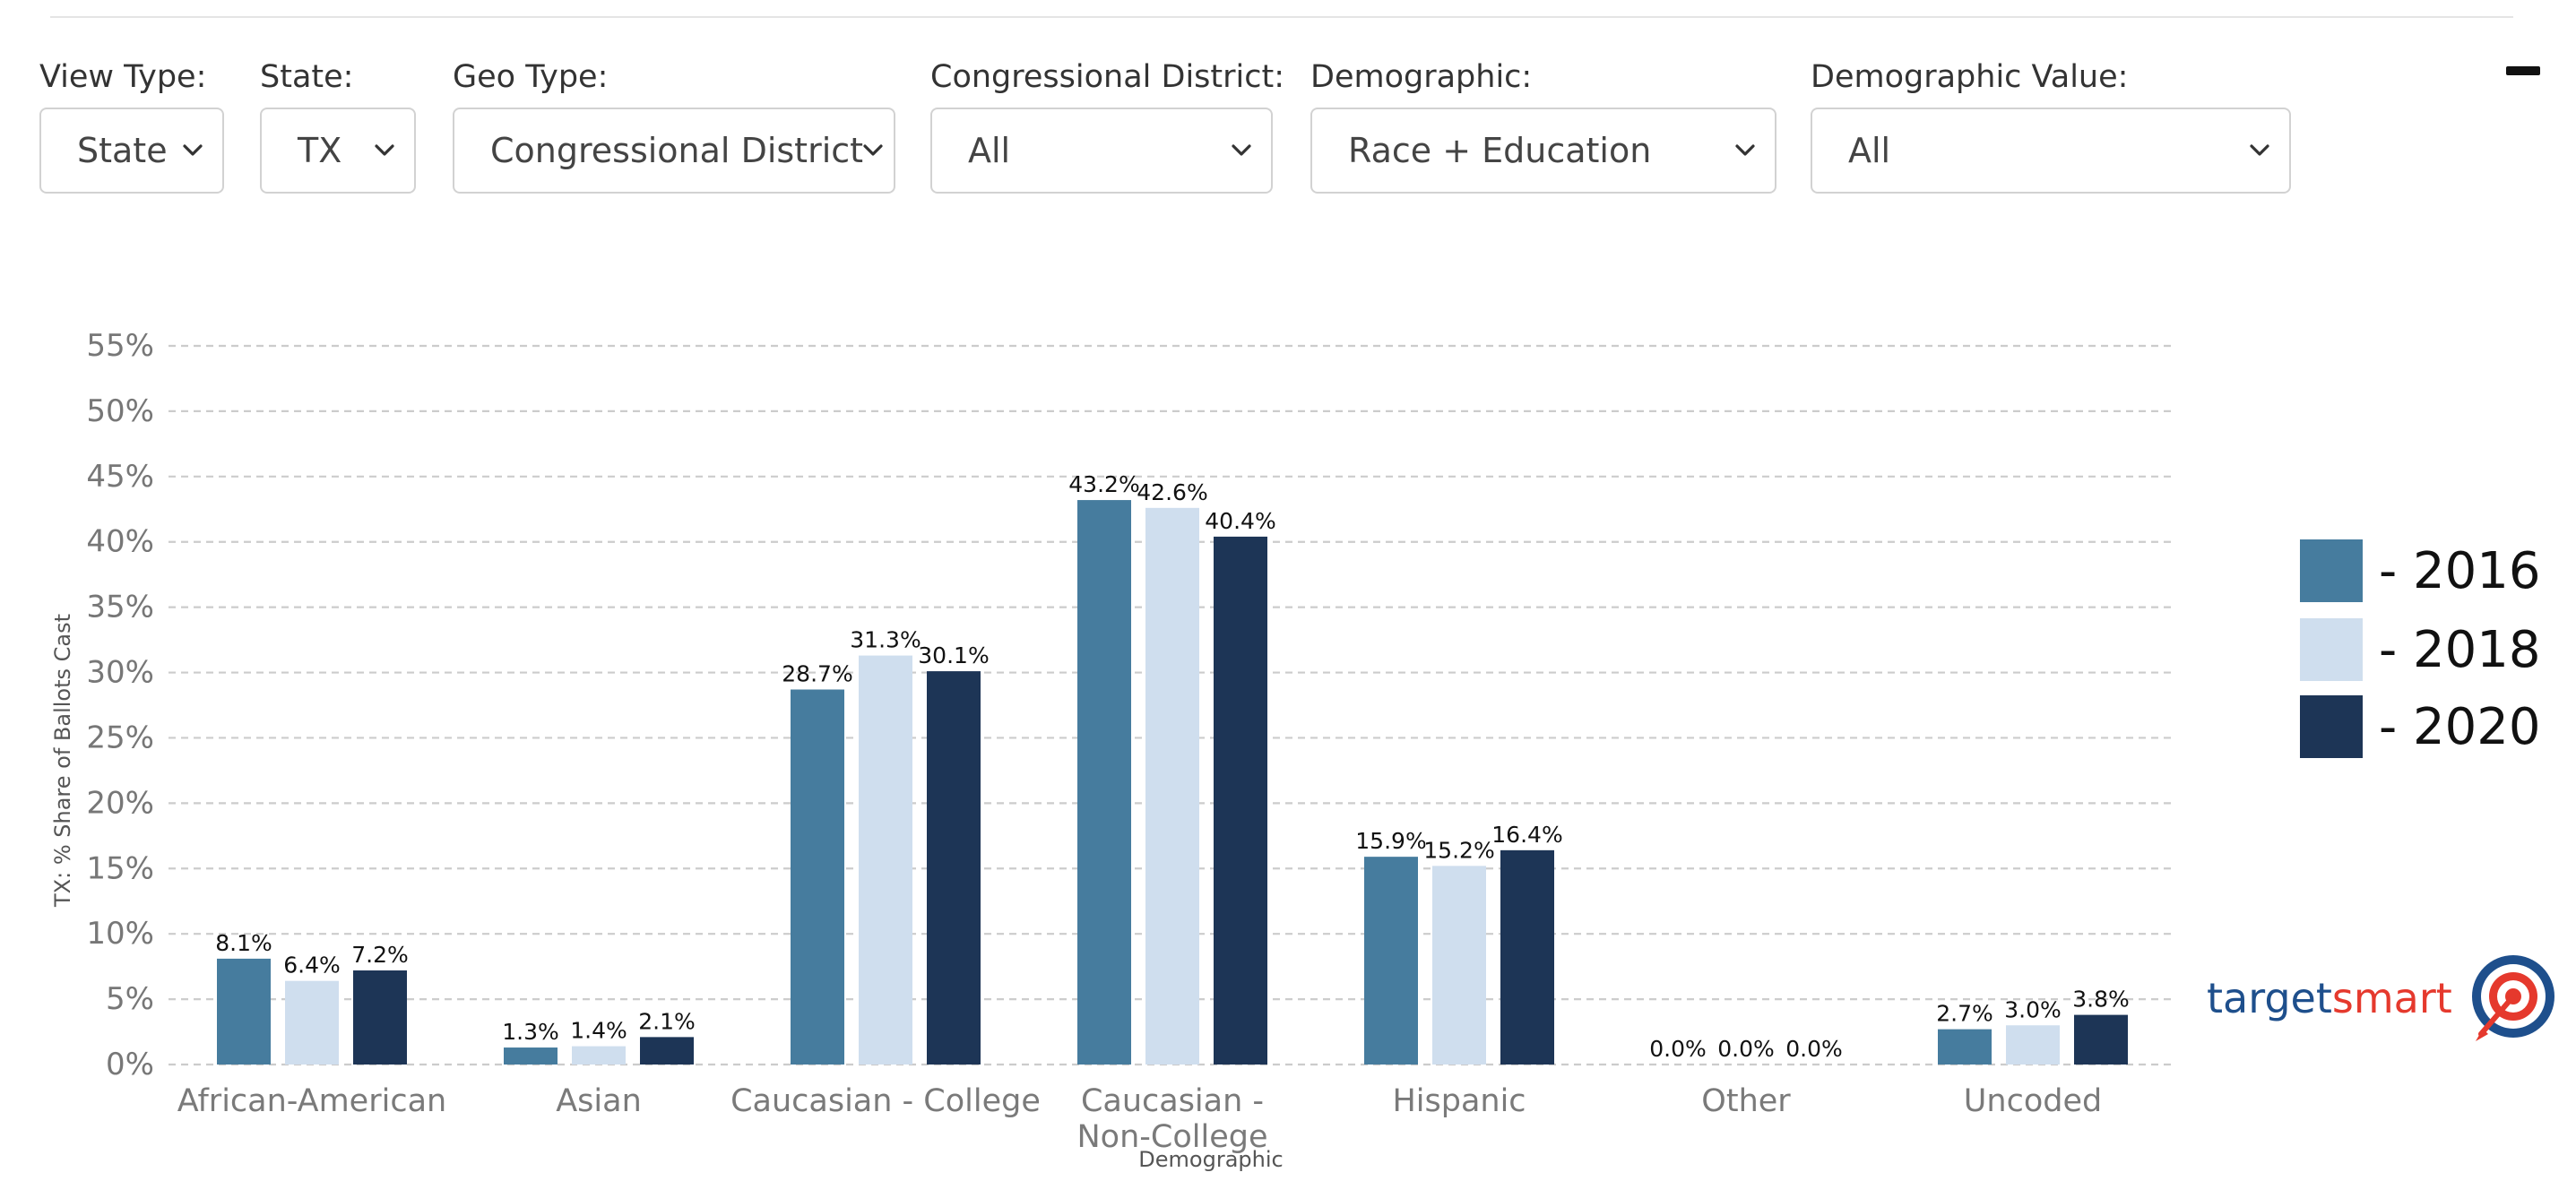 The image size is (2576, 1181). What do you see at coordinates (243, 943) in the screenshot?
I see `value-label: 8.1%` at bounding box center [243, 943].